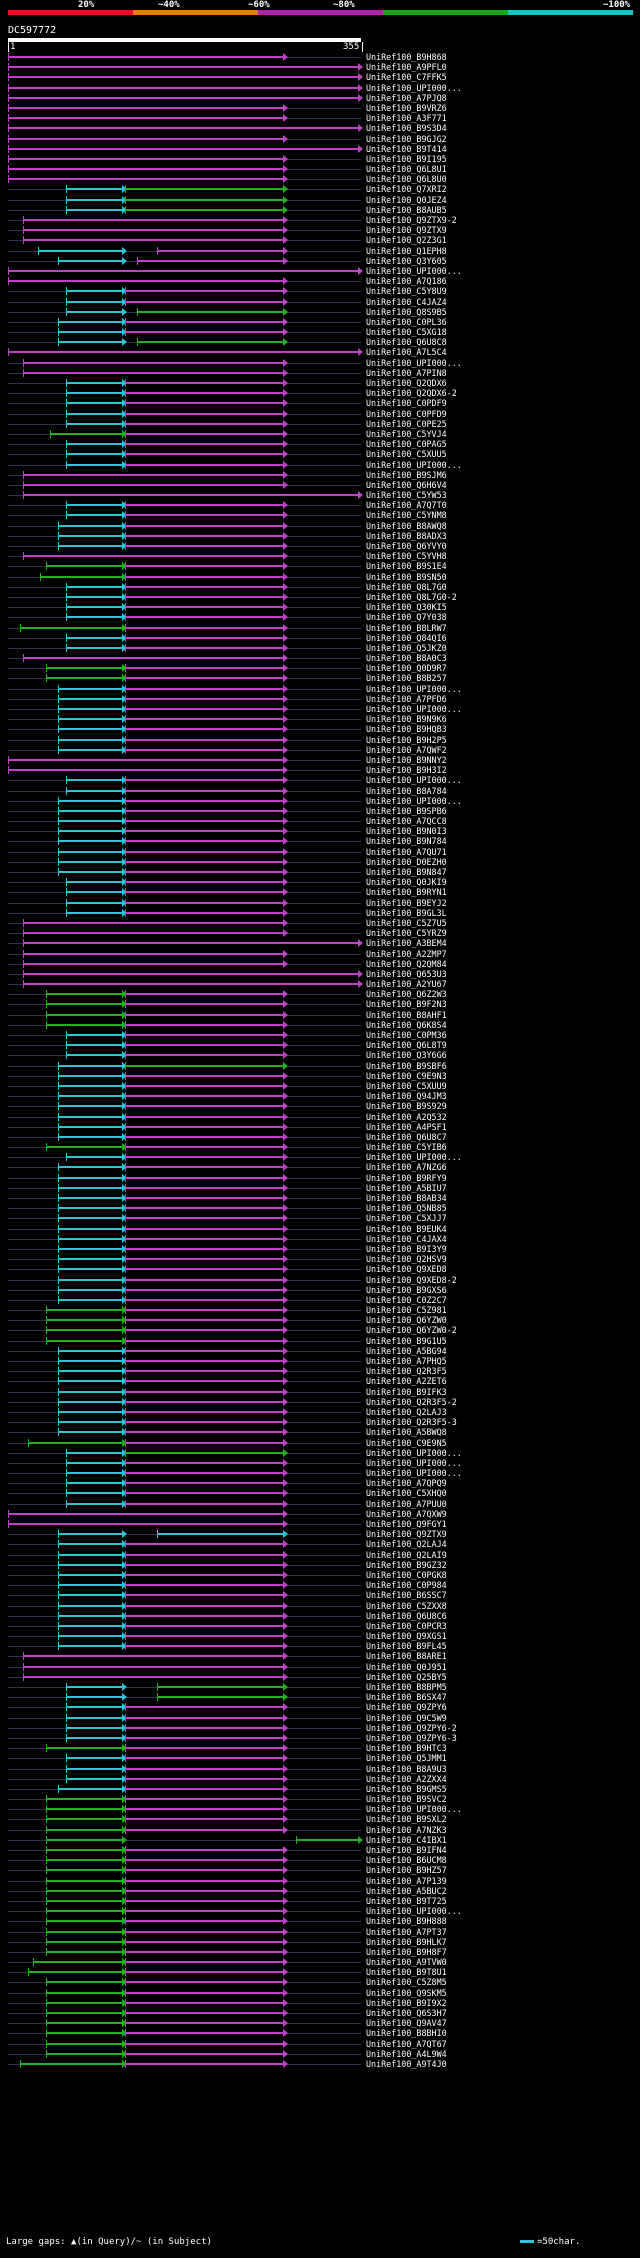  What do you see at coordinates (320, 261) in the screenshot?
I see `hit-row: UniRef100_Q3Y605` at bounding box center [320, 261].